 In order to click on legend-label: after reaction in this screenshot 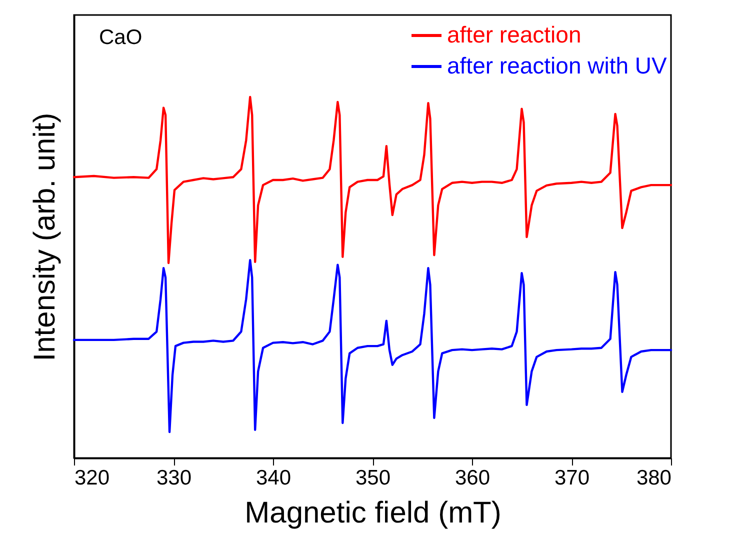, I will do `click(514, 35)`.